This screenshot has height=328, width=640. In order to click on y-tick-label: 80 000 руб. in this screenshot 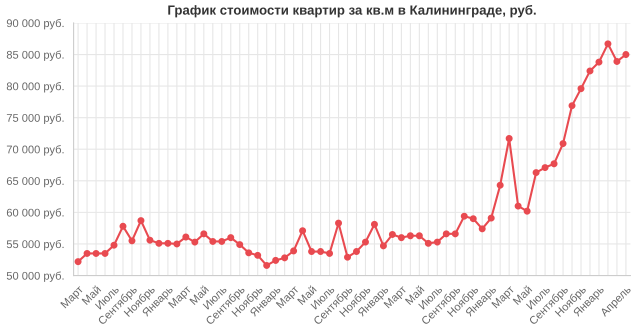, I will do `click(35, 87)`.